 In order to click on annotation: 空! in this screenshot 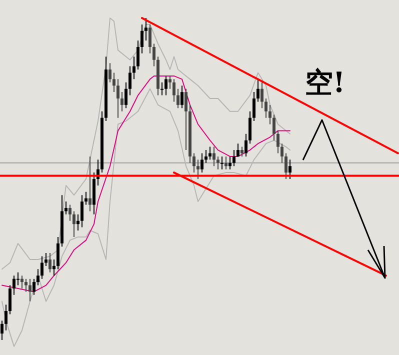, I will do `click(325, 82)`.